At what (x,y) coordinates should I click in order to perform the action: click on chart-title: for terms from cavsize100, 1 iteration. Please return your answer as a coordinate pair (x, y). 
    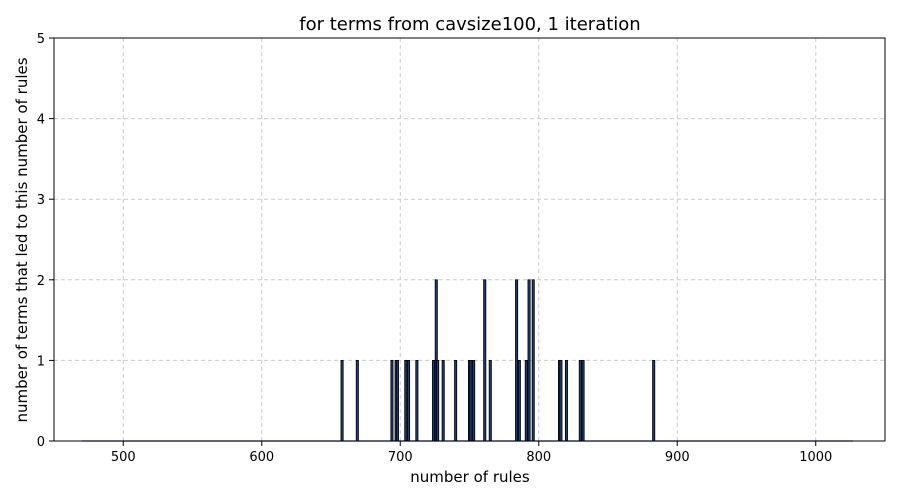
    Looking at the image, I should click on (469, 24).